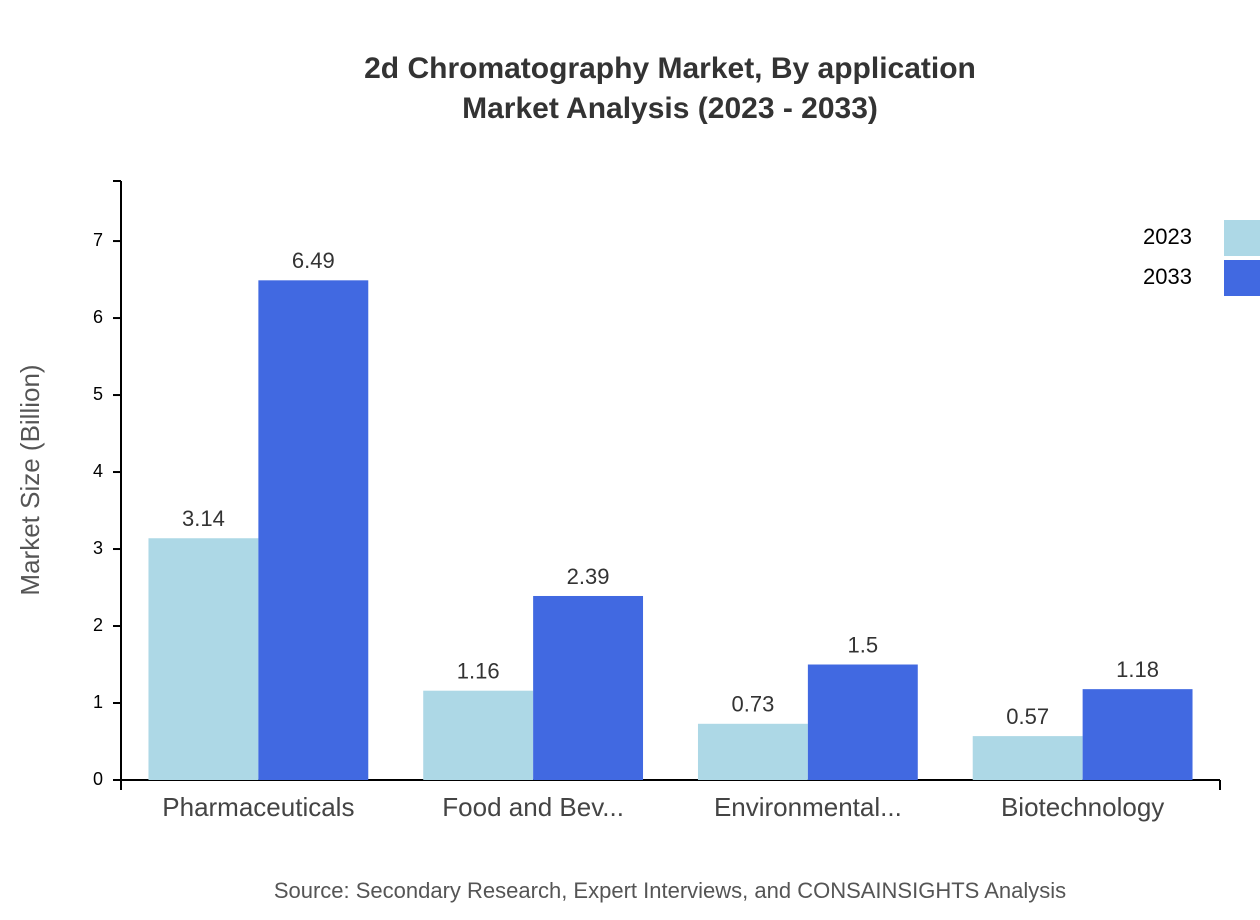  Describe the element at coordinates (98, 471) in the screenshot. I see `y-tick-label: 4` at that location.